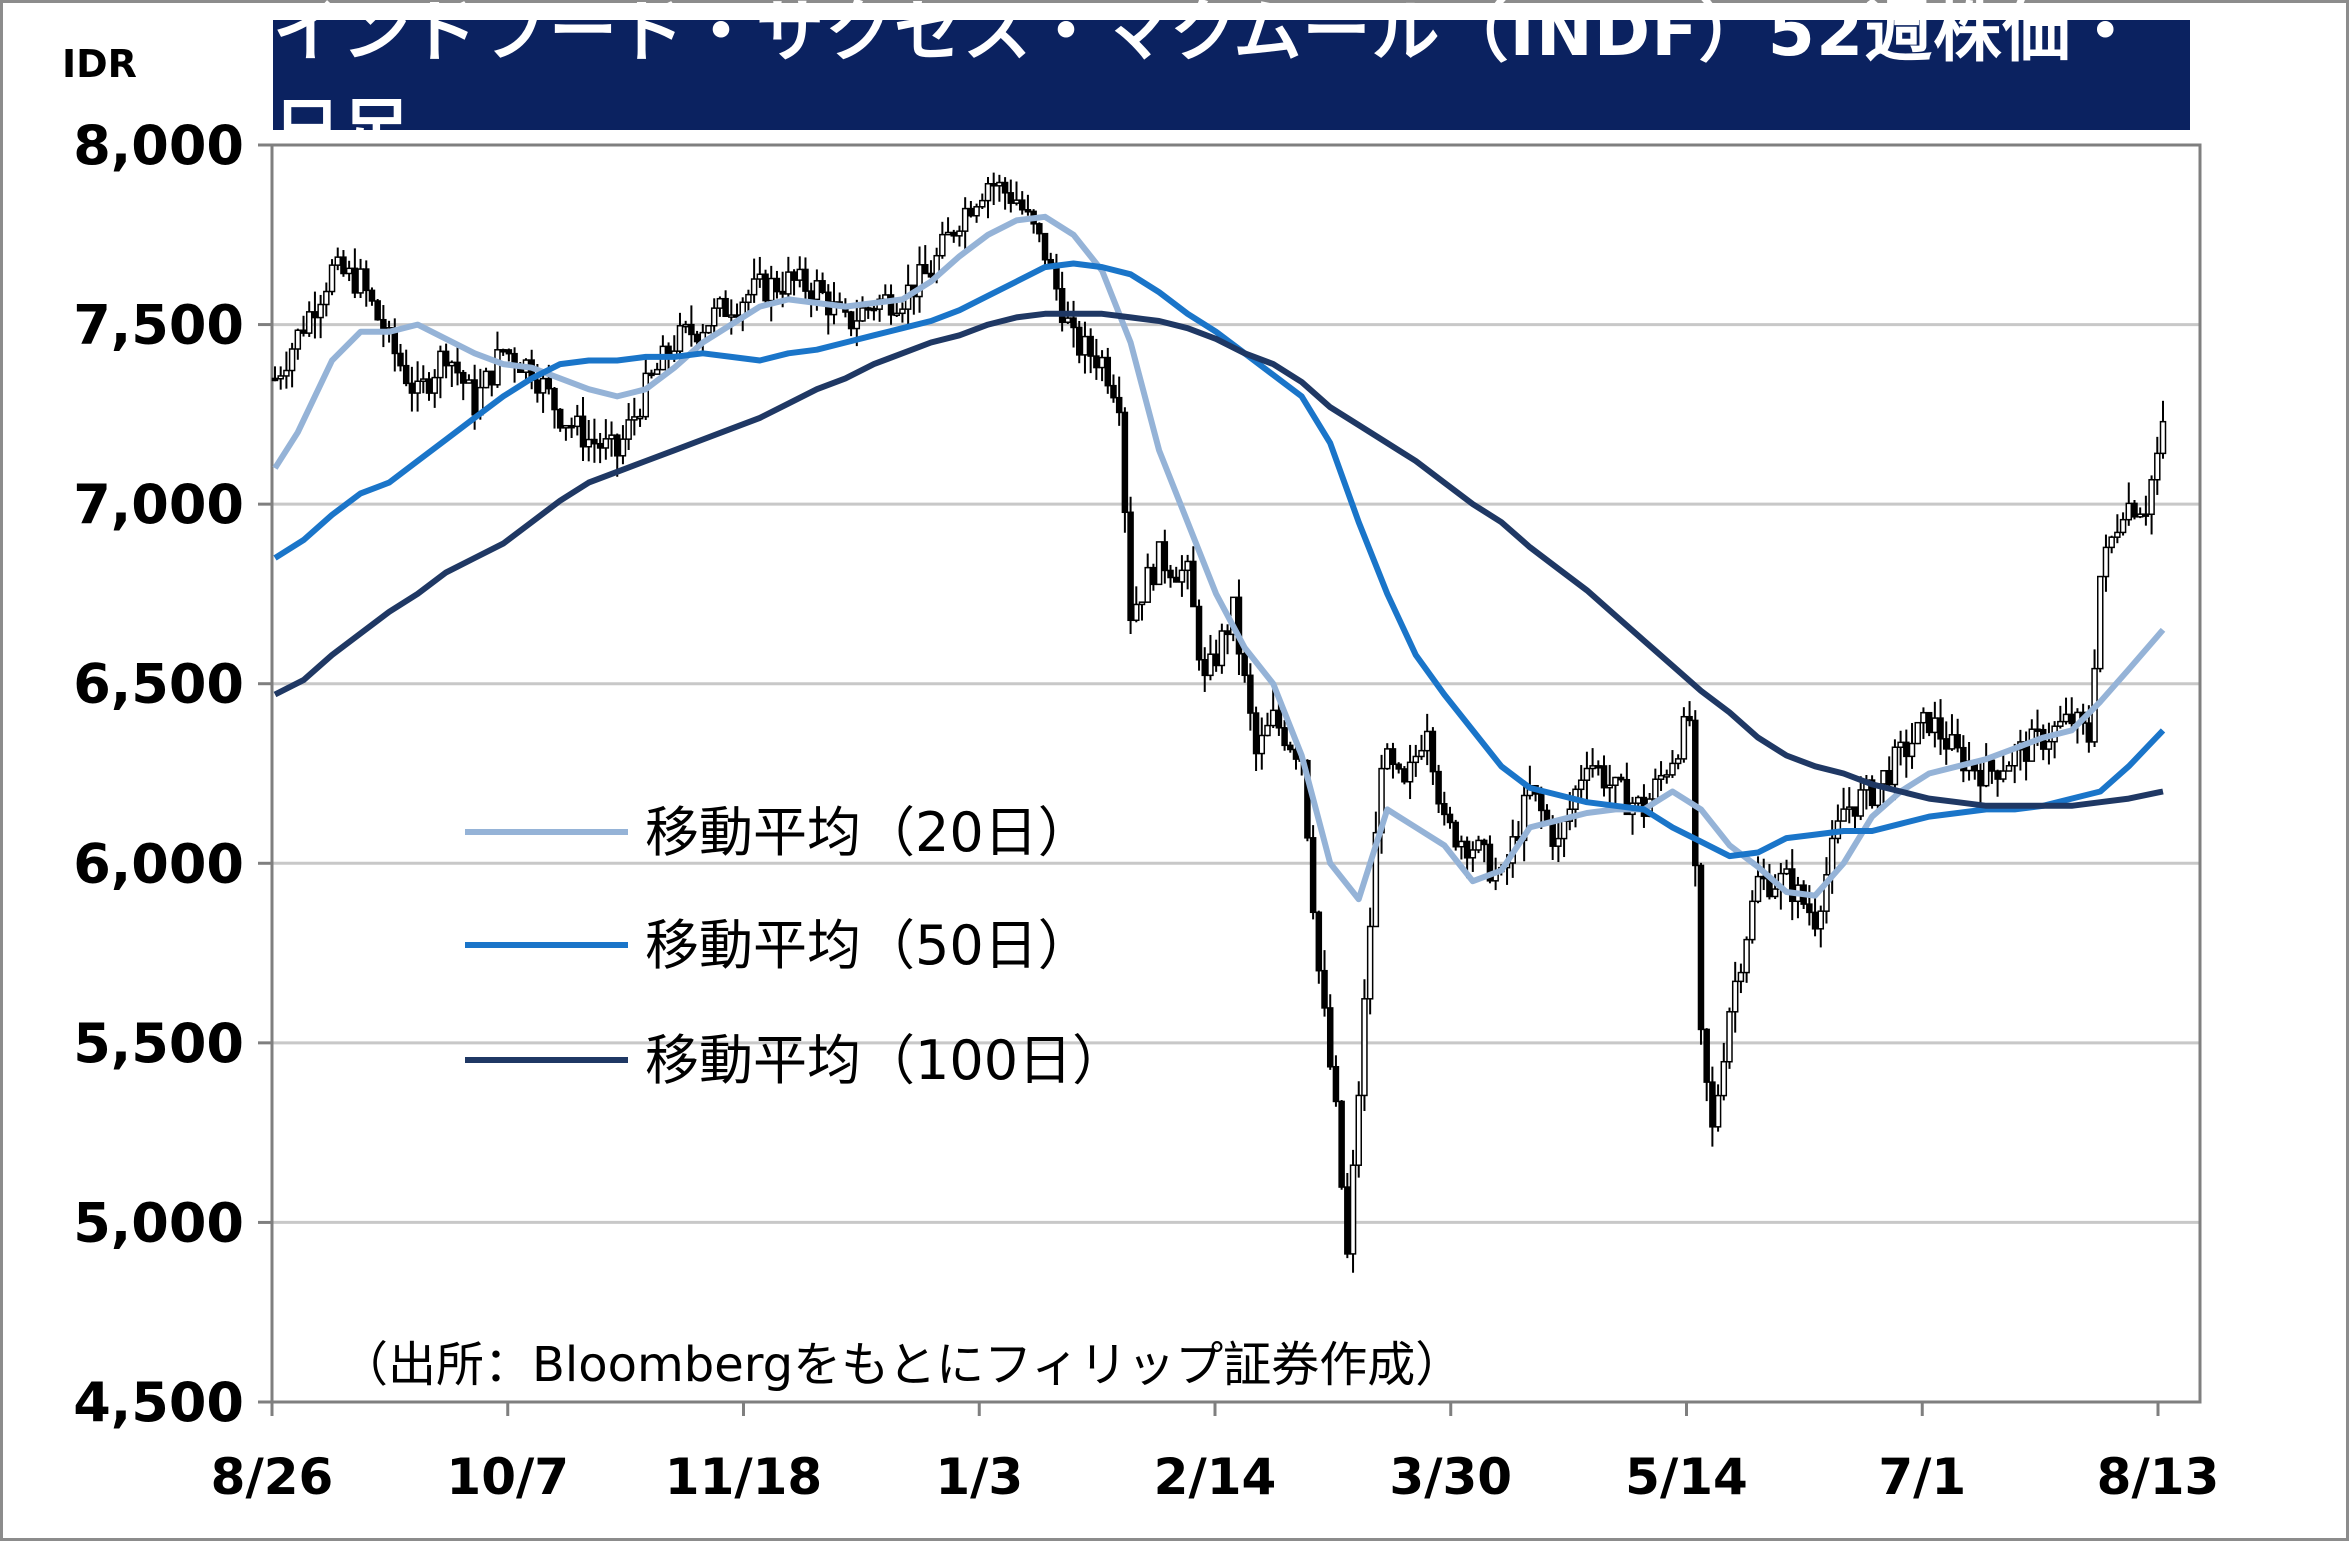  I want to click on x-tick-label: 8/13, so click(2158, 1477).